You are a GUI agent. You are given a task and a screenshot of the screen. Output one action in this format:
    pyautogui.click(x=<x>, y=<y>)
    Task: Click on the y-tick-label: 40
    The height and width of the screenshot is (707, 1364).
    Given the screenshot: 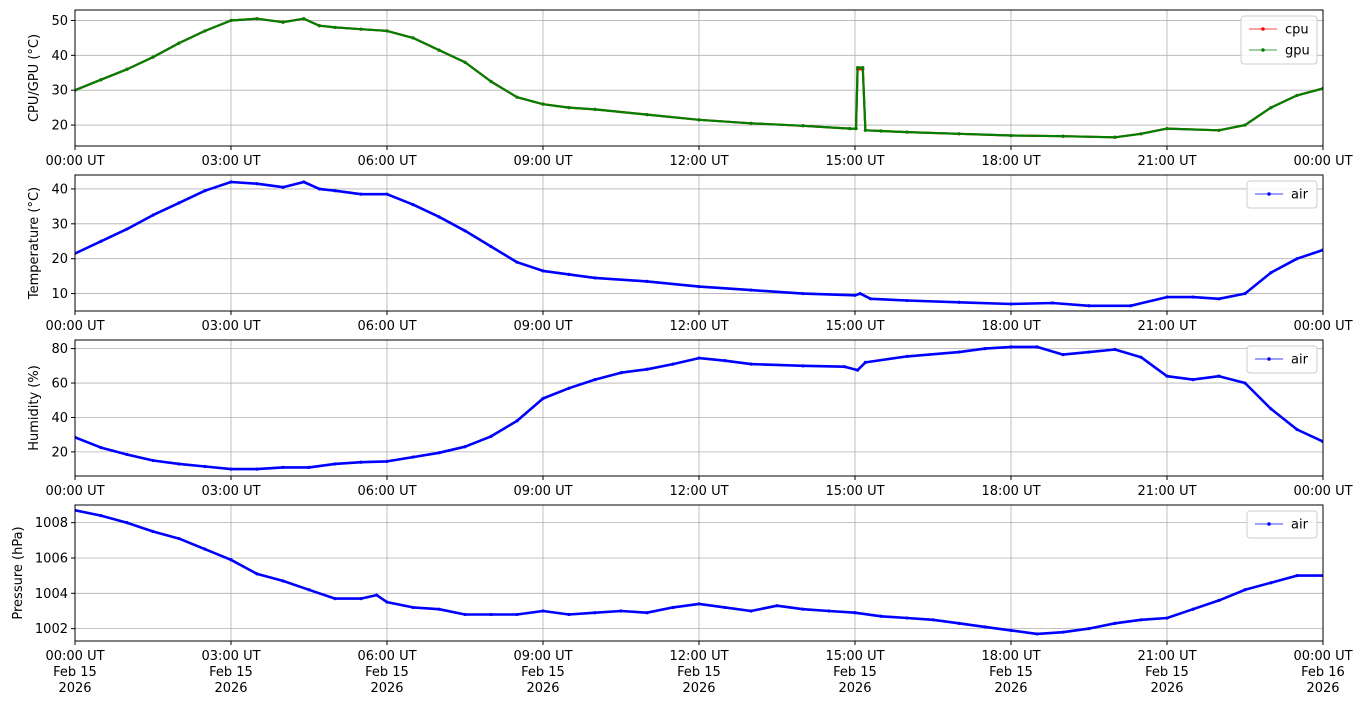 What is the action you would take?
    pyautogui.click(x=59, y=189)
    